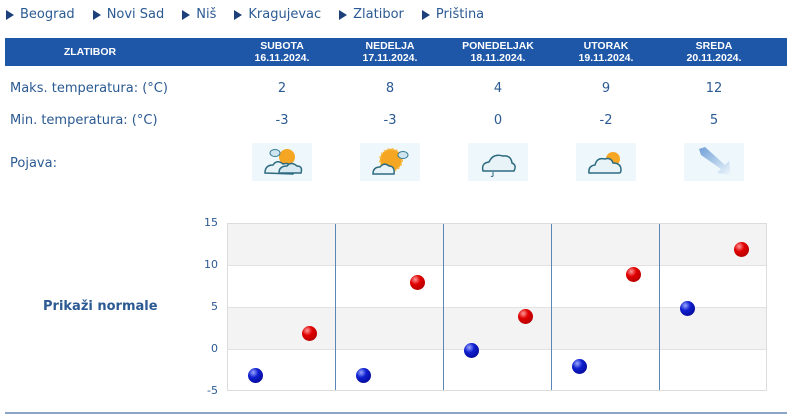 Image resolution: width=790 pixels, height=416 pixels. What do you see at coordinates (214, 306) in the screenshot?
I see `y-tick: 5` at bounding box center [214, 306].